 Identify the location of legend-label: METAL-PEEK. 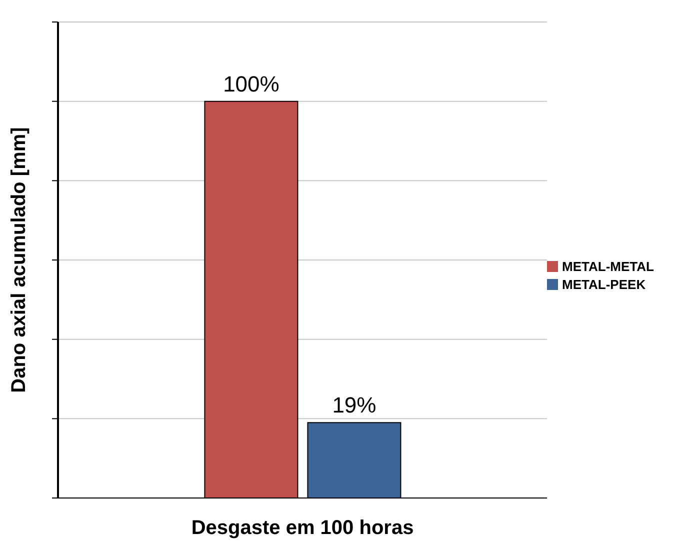
(604, 284).